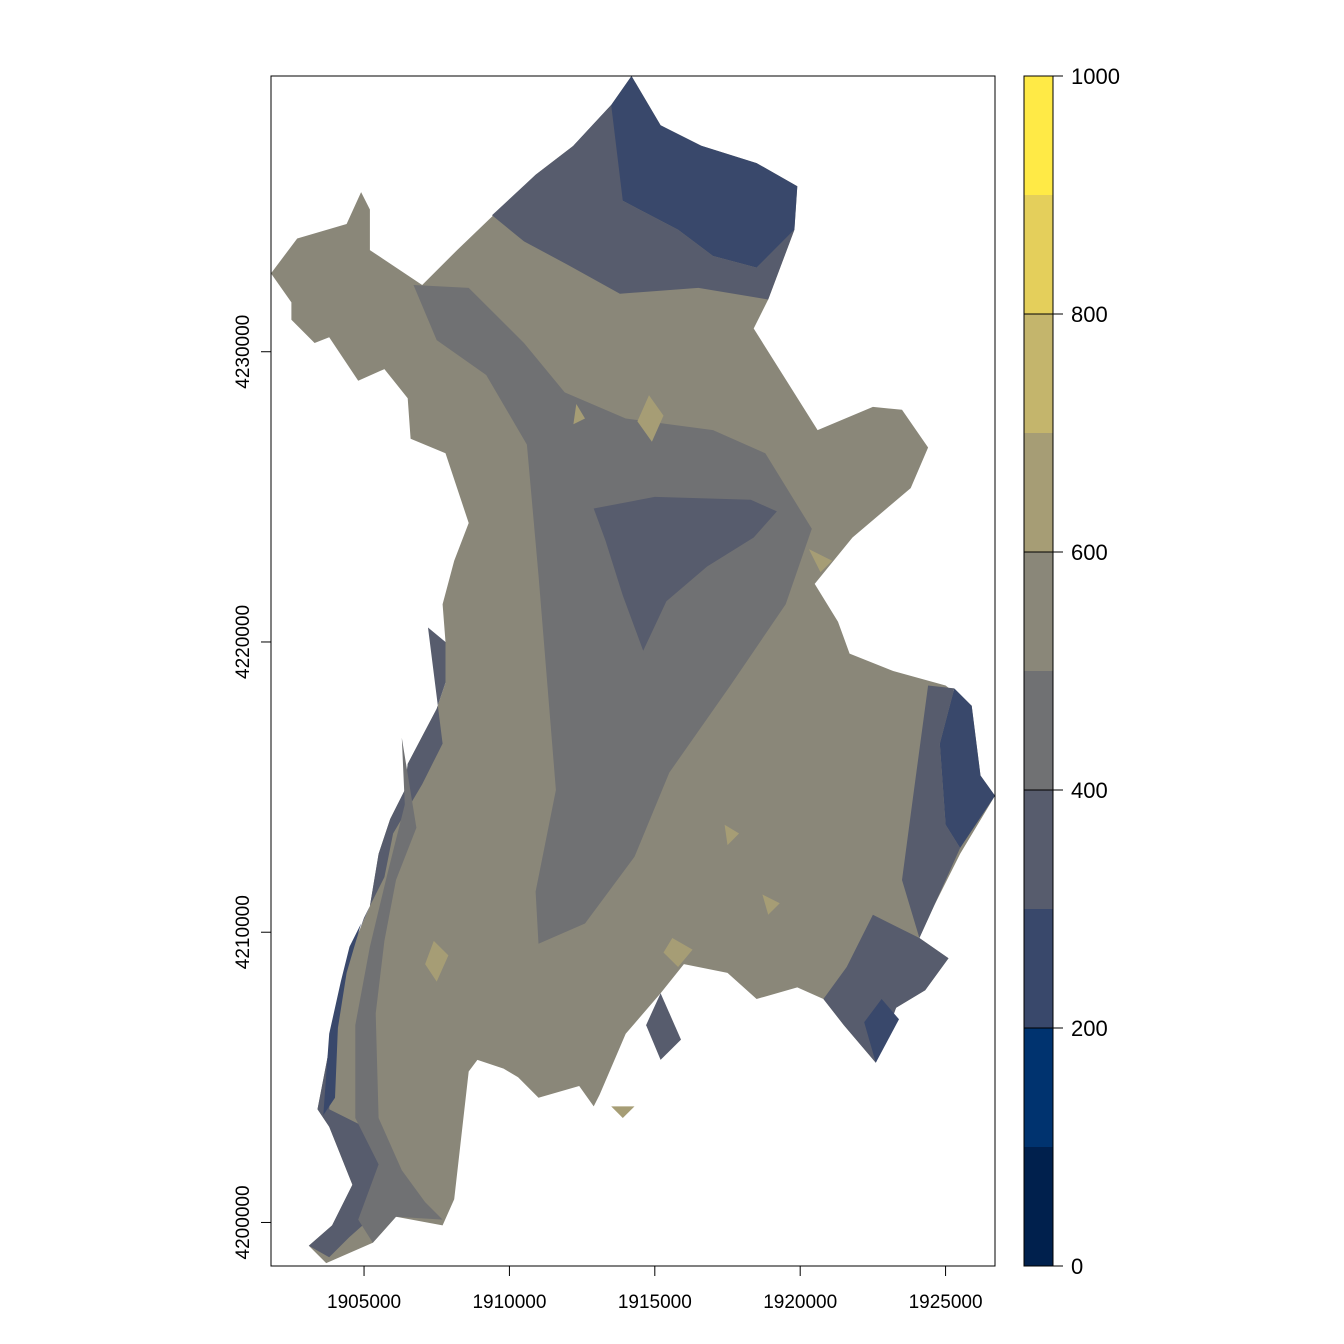  What do you see at coordinates (243, 1222) in the screenshot?
I see `y-tick-label: 4200000` at bounding box center [243, 1222].